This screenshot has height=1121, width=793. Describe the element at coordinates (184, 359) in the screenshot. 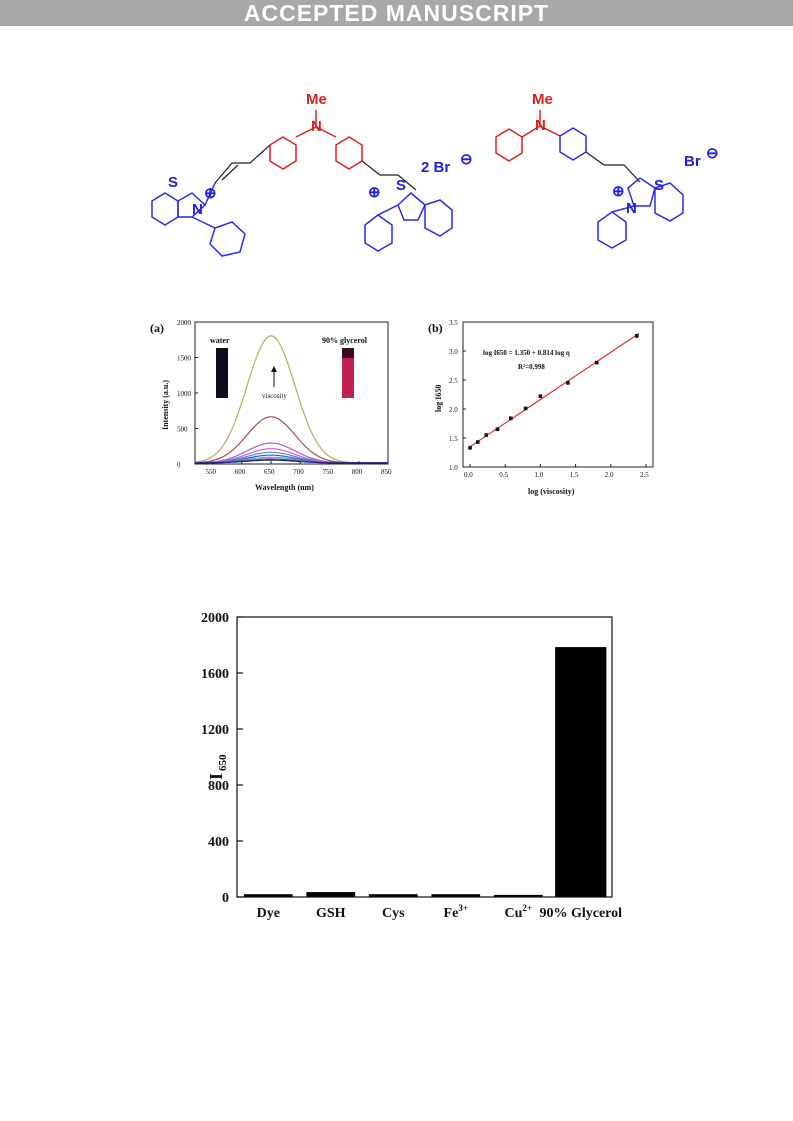

I see `chart-a-ytick-label: 1500` at that location.